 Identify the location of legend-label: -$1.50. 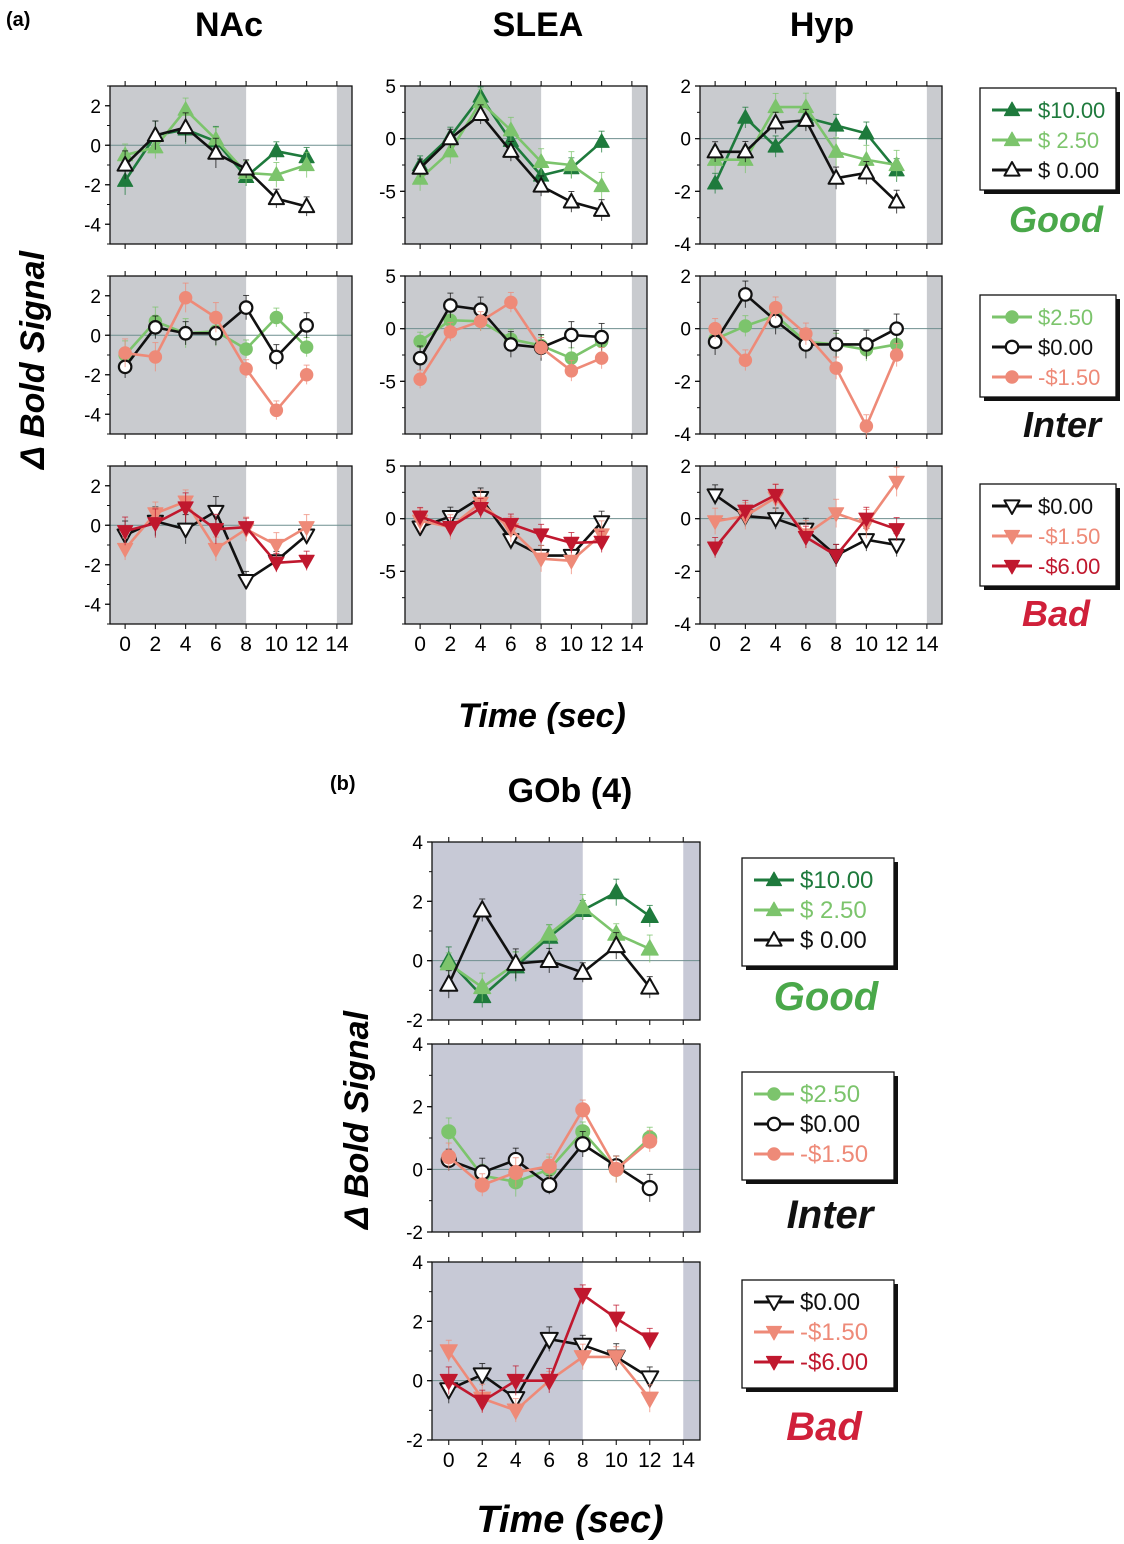
(1069, 377).